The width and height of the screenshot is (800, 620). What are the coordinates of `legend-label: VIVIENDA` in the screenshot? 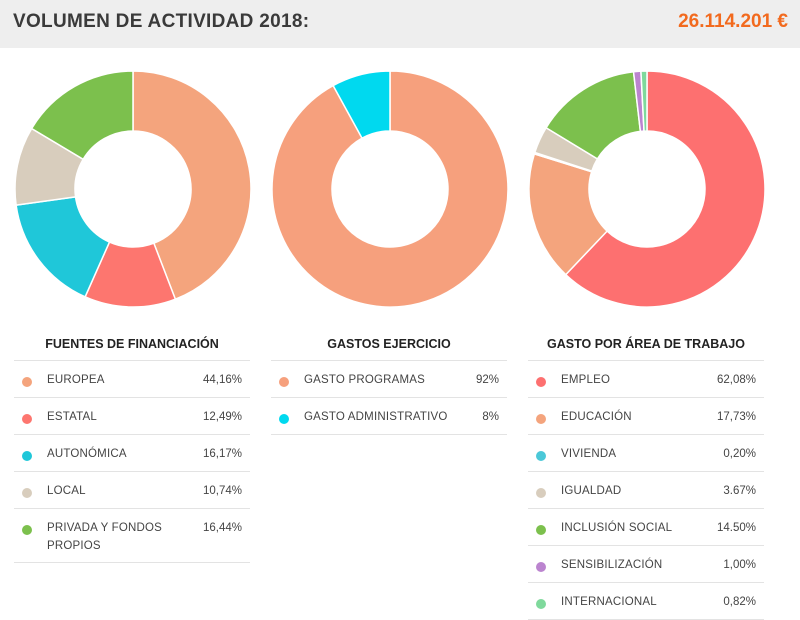 It's located at (589, 454).